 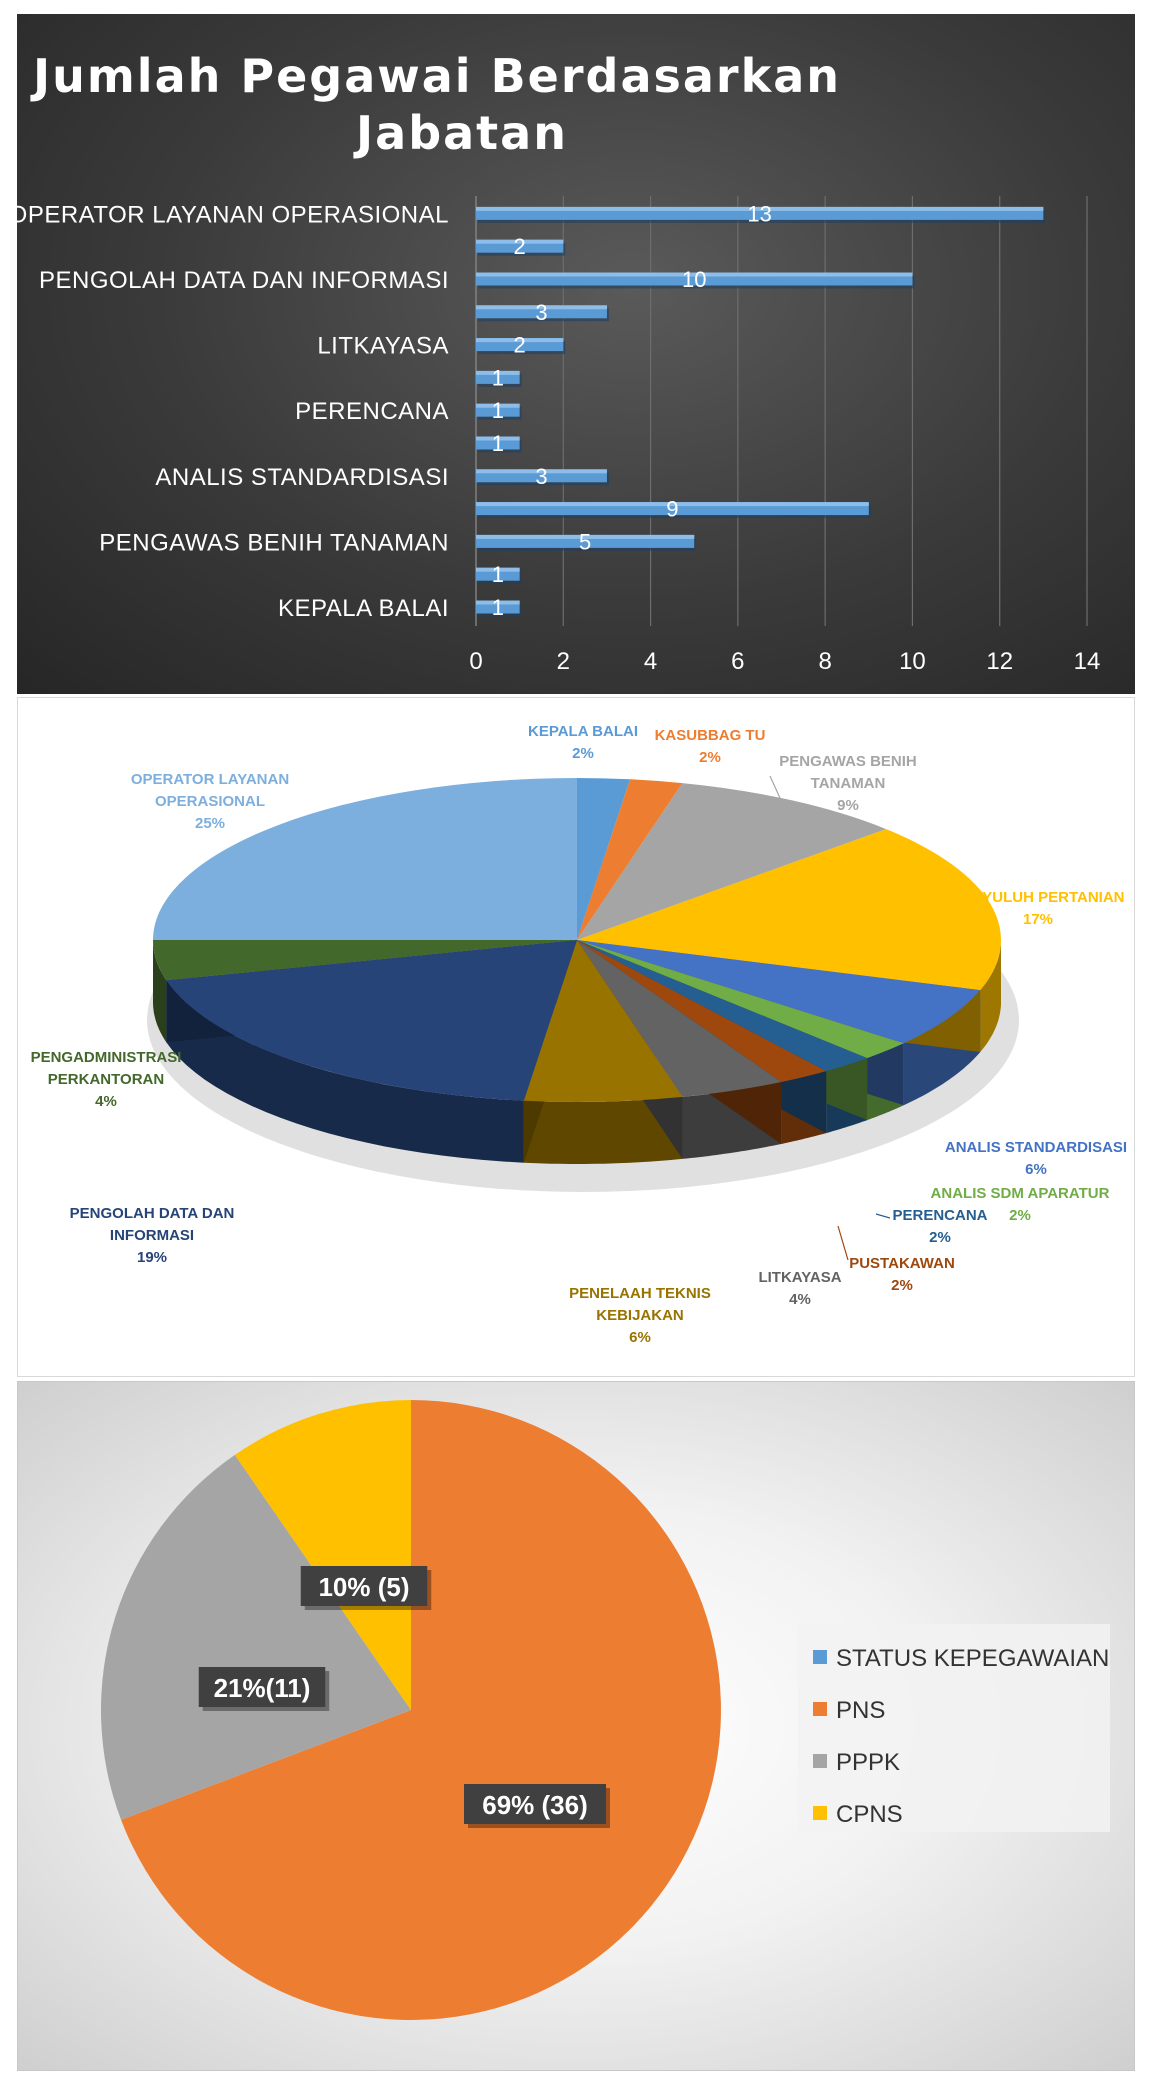 I want to click on pie3d-side-pengadministrasi-perkantoran, so click(x=160, y=991).